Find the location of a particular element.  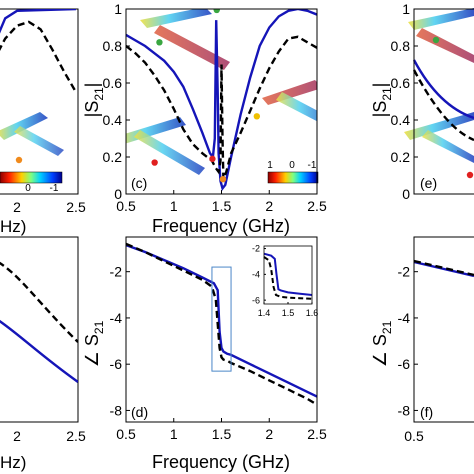

panel-f-ytick-label: -4 is located at coordinates (404, 318).